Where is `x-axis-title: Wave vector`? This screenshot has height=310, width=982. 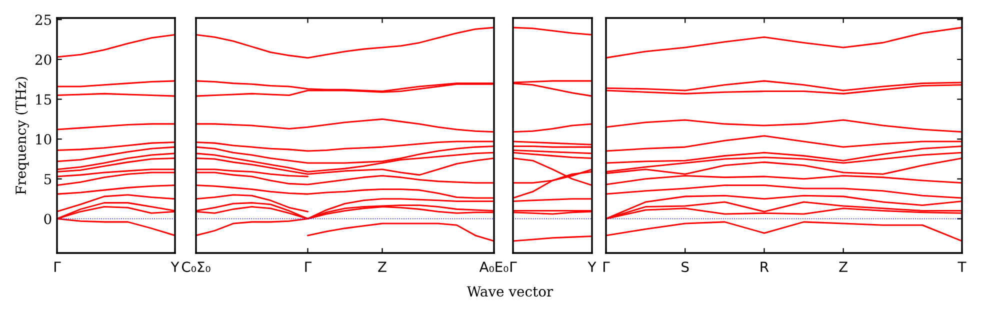
x-axis-title: Wave vector is located at coordinates (510, 291).